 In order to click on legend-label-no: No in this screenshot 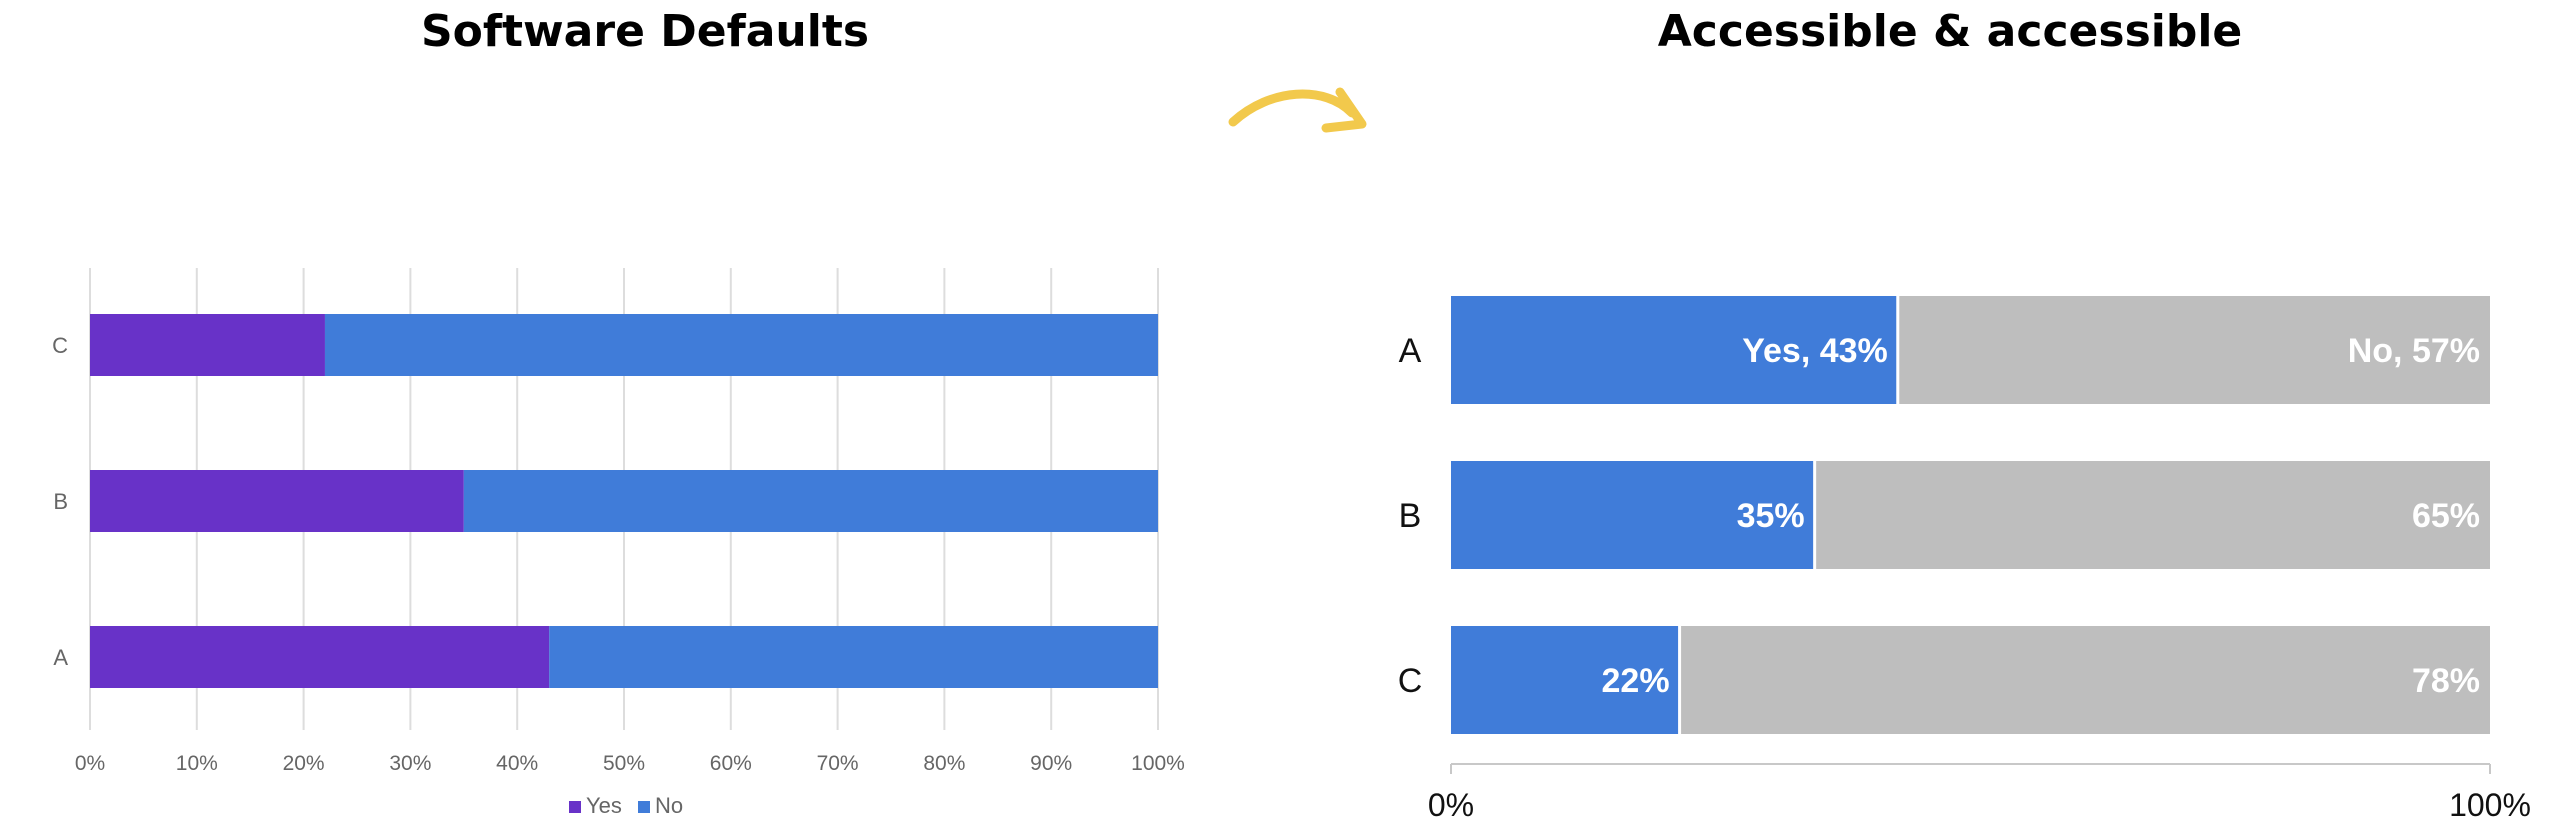, I will do `click(669, 805)`.